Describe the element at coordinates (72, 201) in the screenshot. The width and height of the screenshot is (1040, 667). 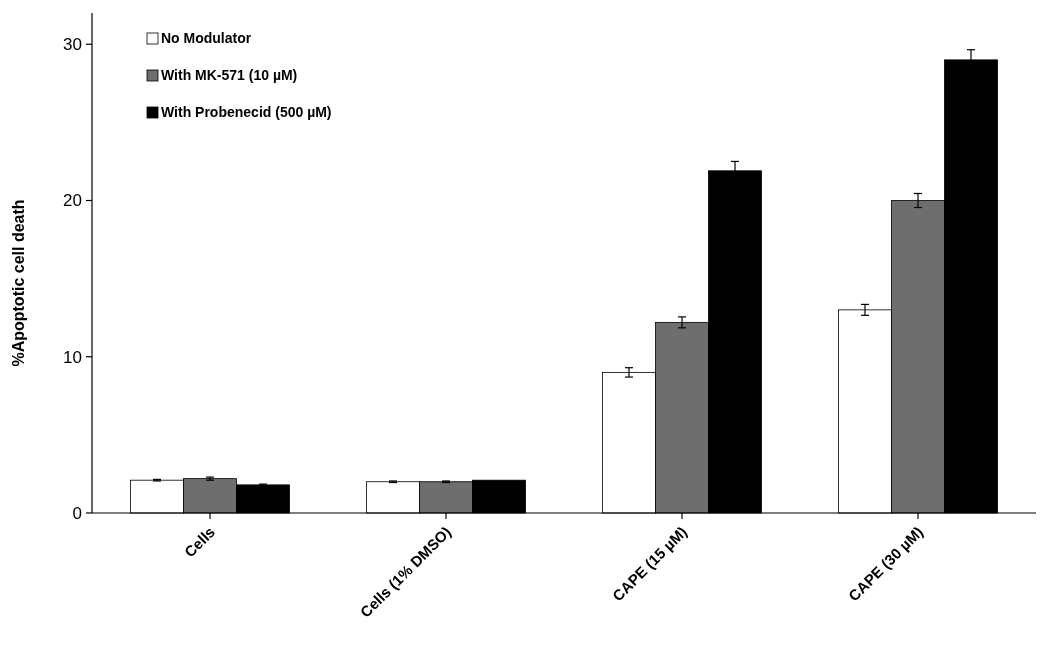
I see `y-tick-label: 20` at that location.